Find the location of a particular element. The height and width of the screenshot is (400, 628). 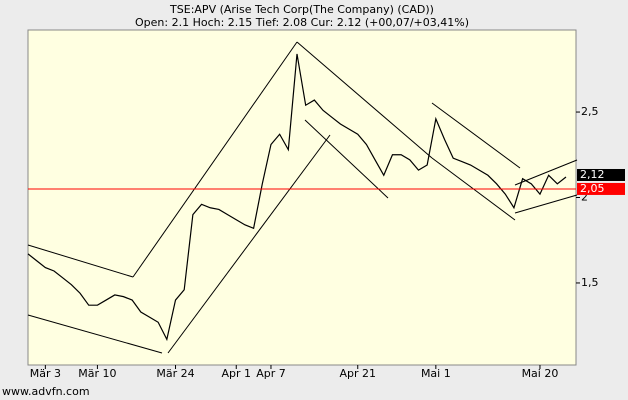

footer: www.advfn.com is located at coordinates (46, 391).